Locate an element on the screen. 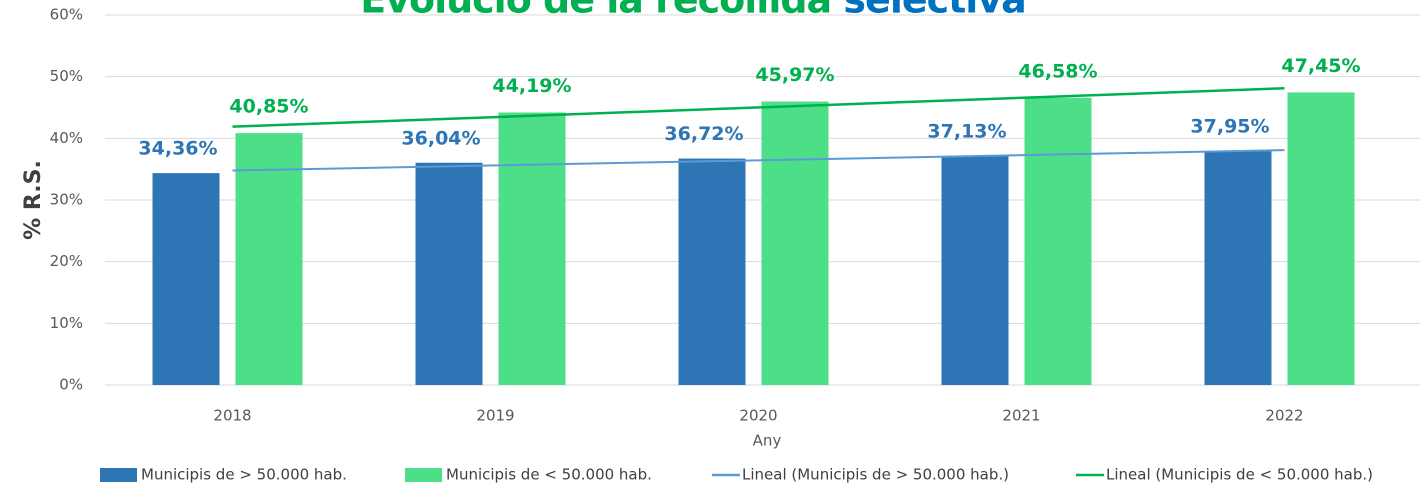 The height and width of the screenshot is (493, 1427). x-tick-label: 2018 is located at coordinates (232, 416).